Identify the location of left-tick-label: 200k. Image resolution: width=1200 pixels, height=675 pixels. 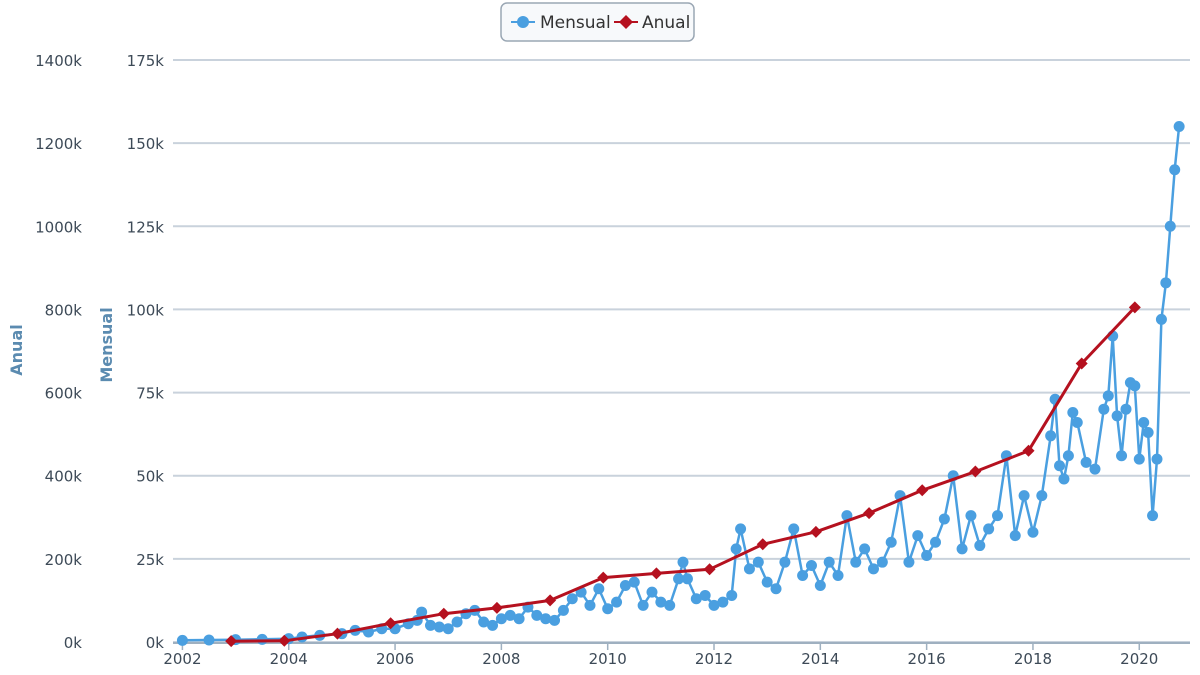
(64, 560).